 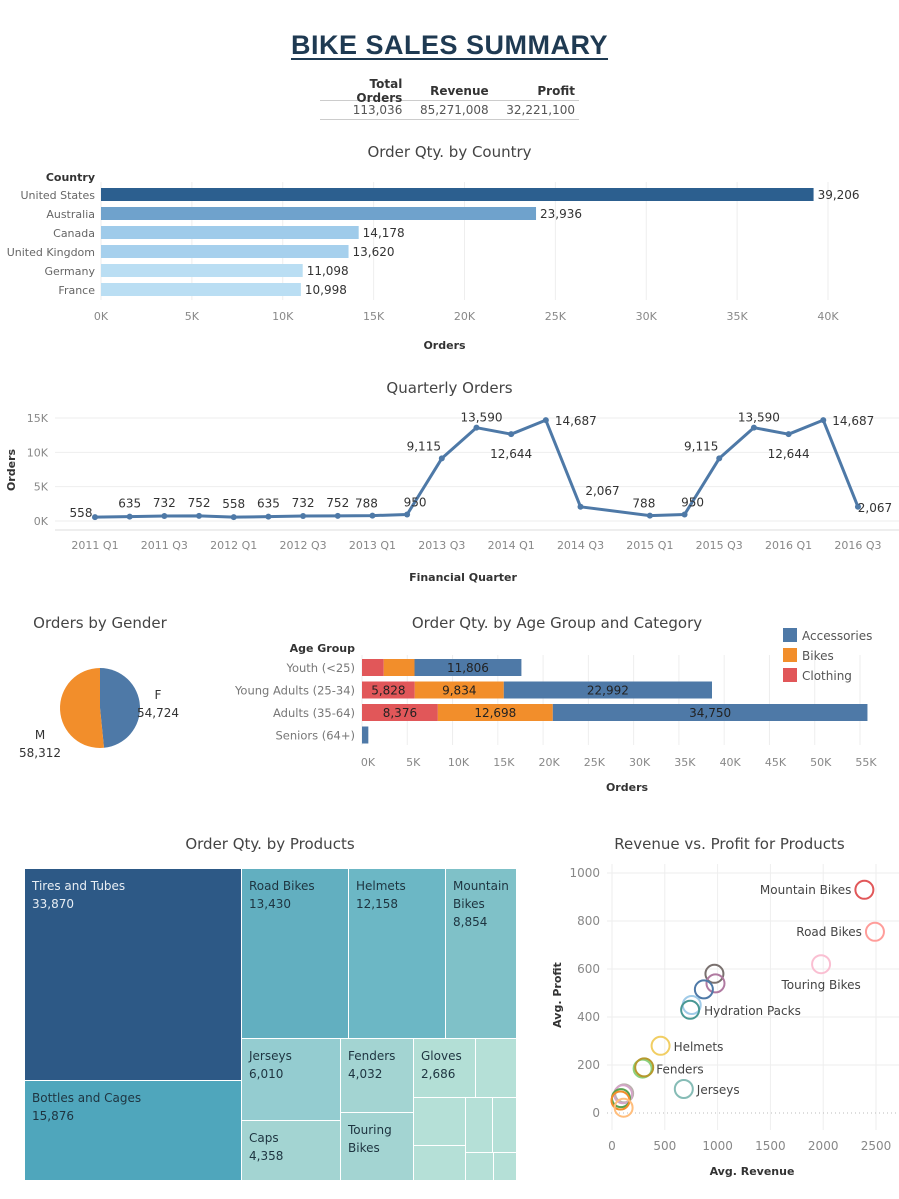 What do you see at coordinates (11, 470) in the screenshot?
I see `y-axis-title: Orders` at bounding box center [11, 470].